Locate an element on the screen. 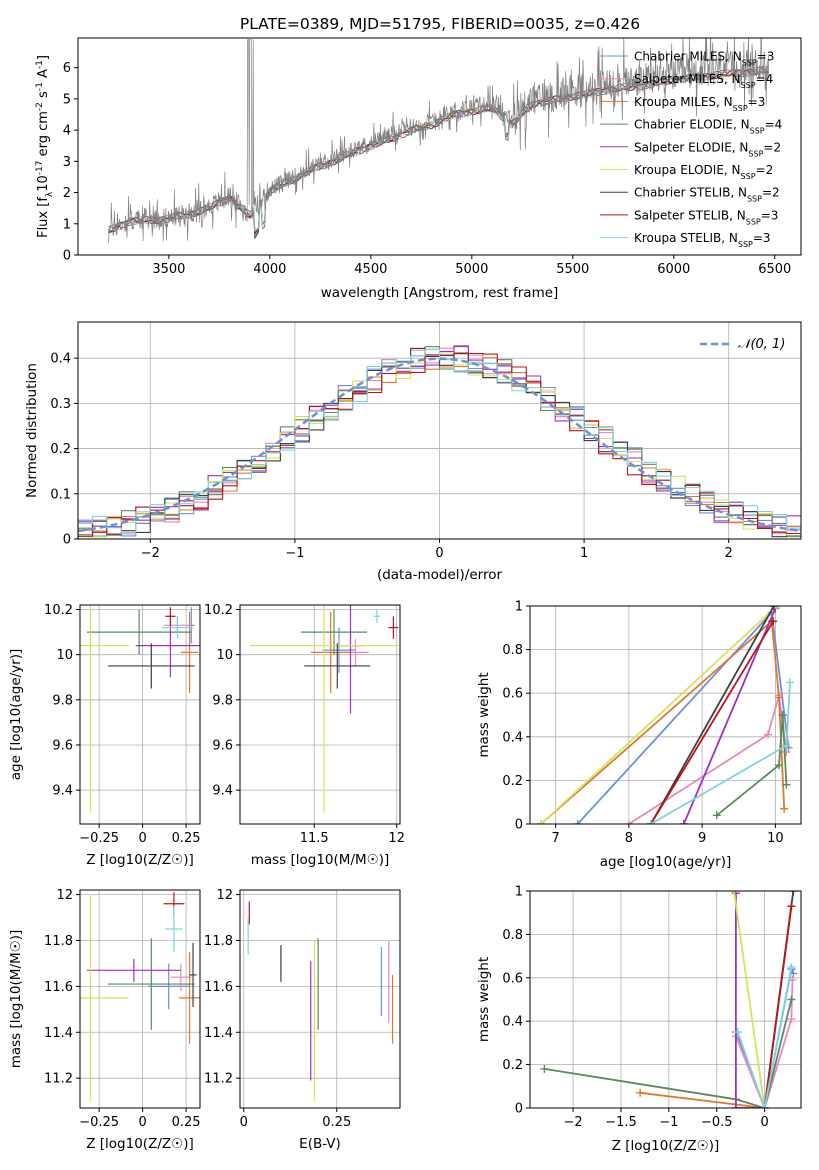  label-part: s is located at coordinates (43, 96).